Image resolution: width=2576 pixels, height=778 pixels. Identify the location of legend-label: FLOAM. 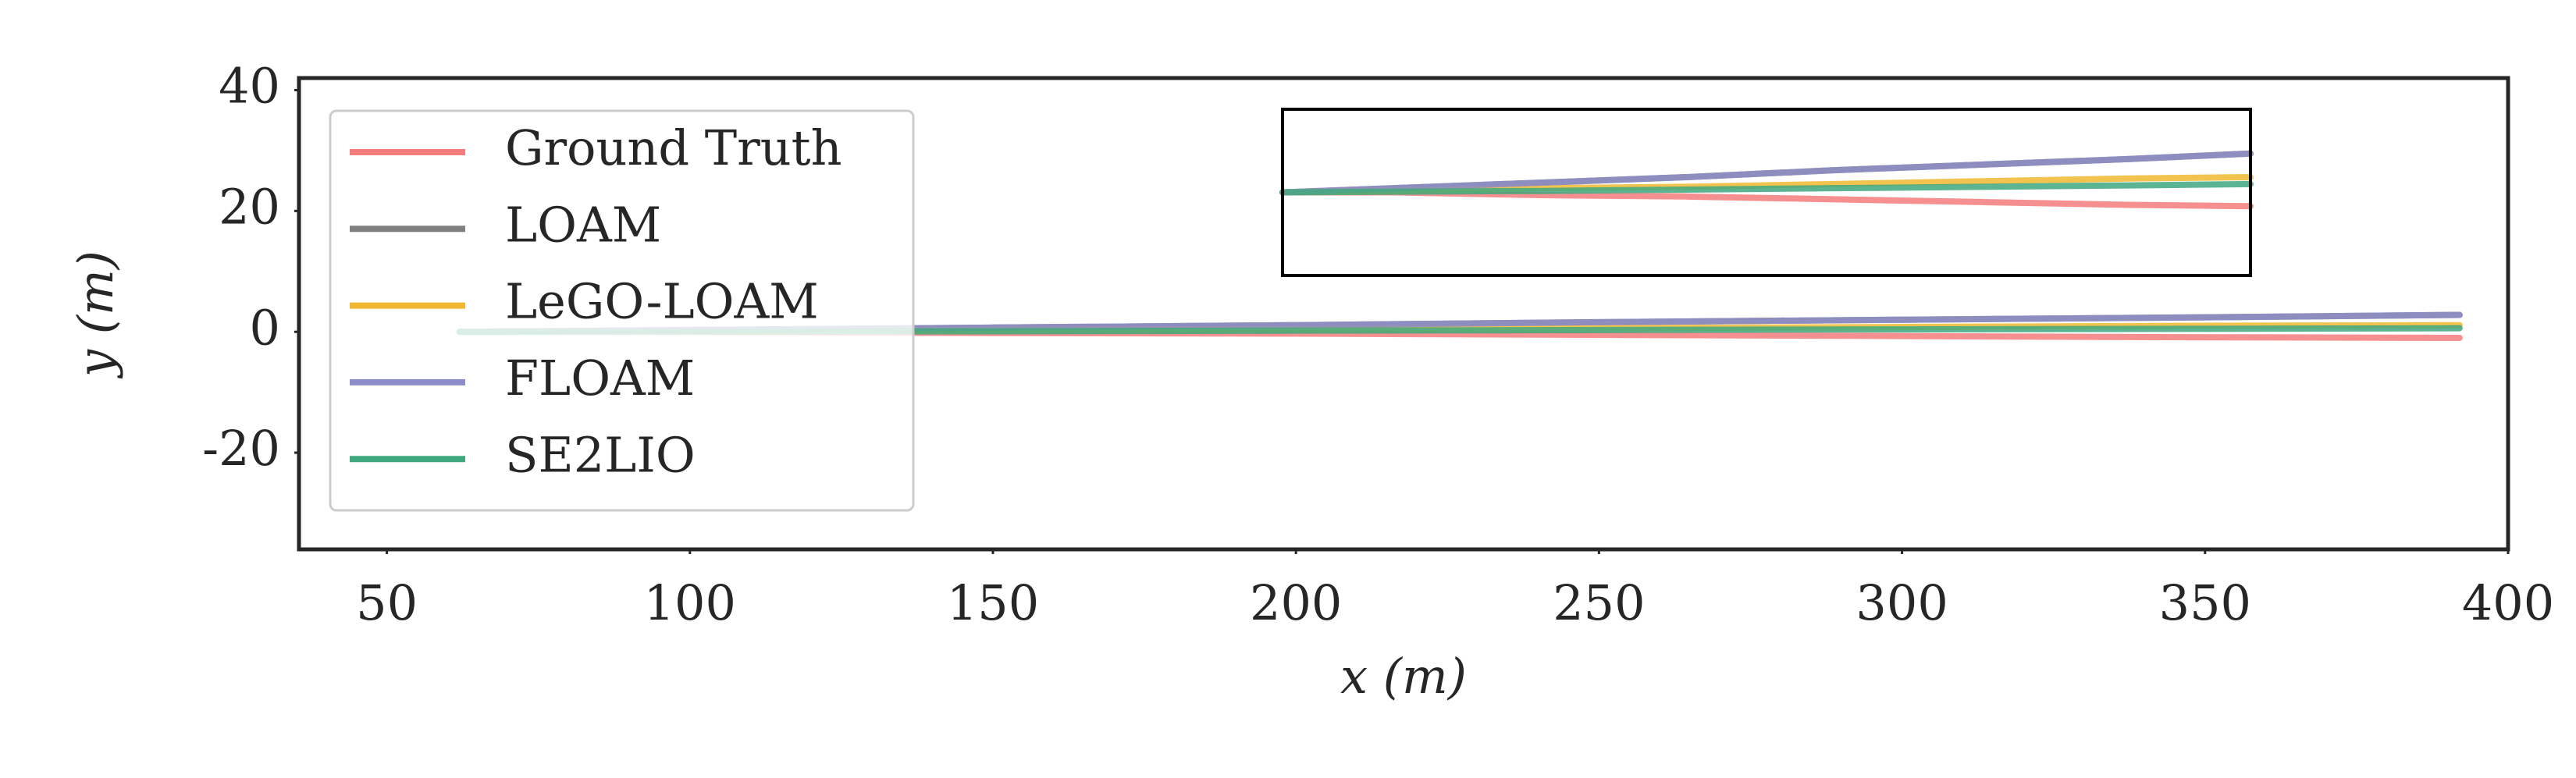
(600, 378).